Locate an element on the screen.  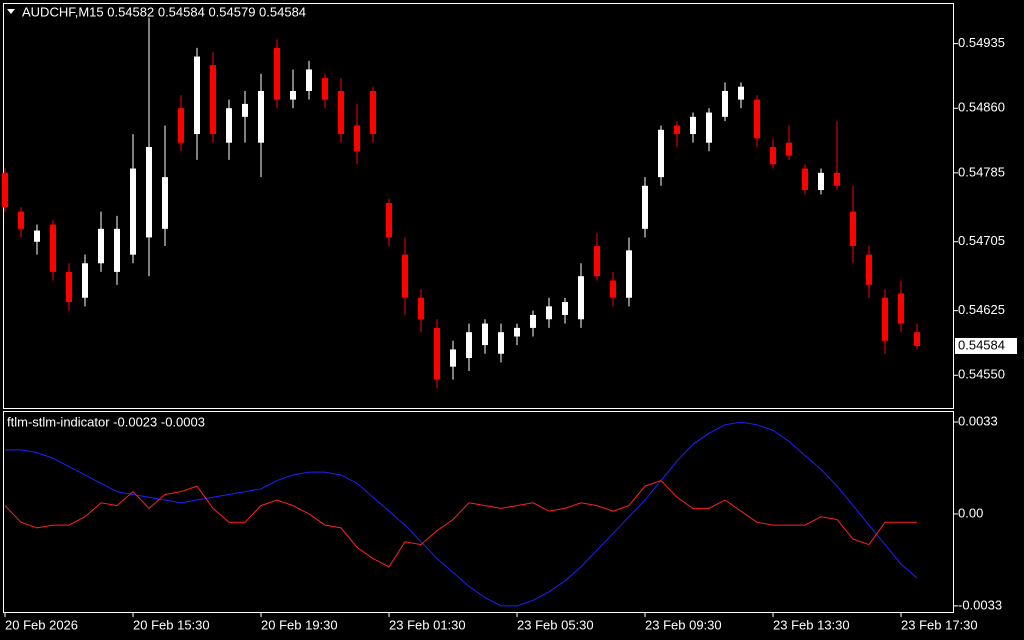
indicator-line is located at coordinates (460, 523).